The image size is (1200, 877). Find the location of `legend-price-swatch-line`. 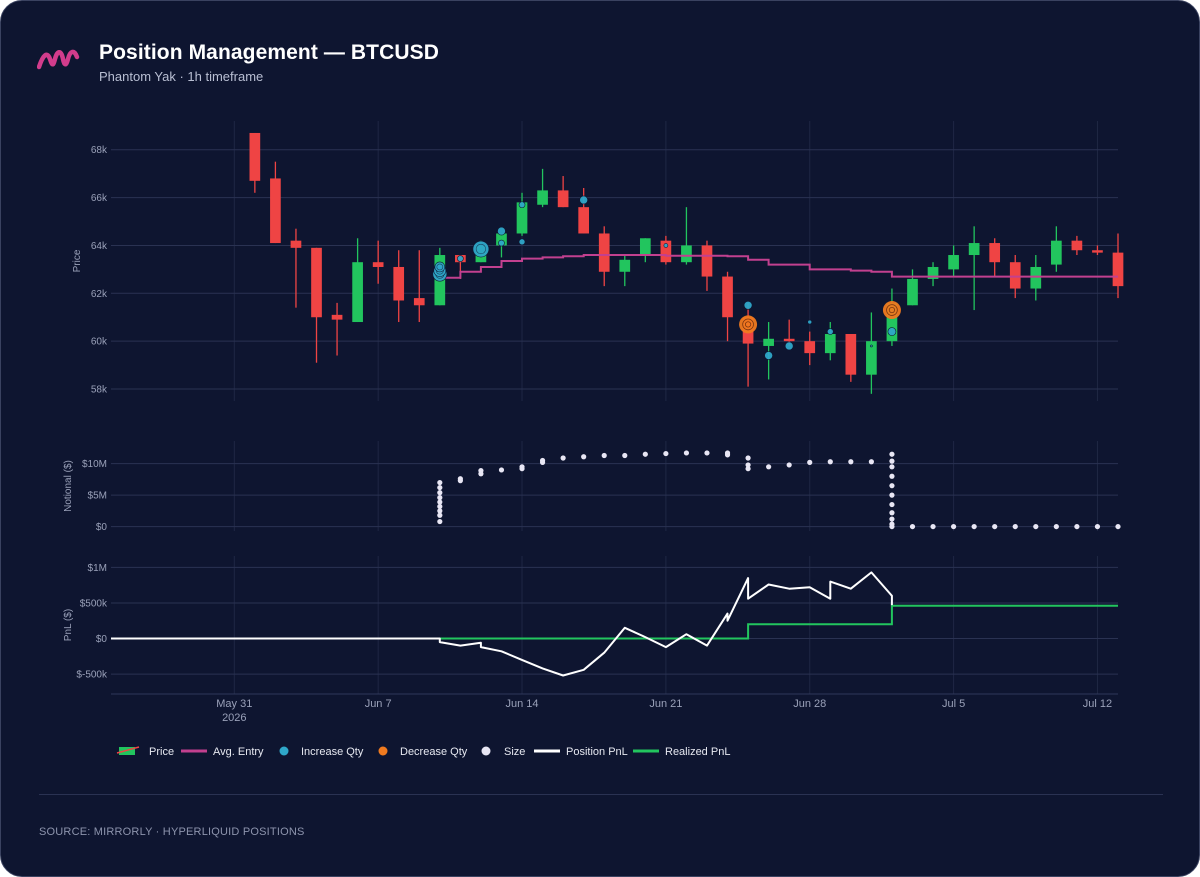

legend-price-swatch-line is located at coordinates (128, 750).